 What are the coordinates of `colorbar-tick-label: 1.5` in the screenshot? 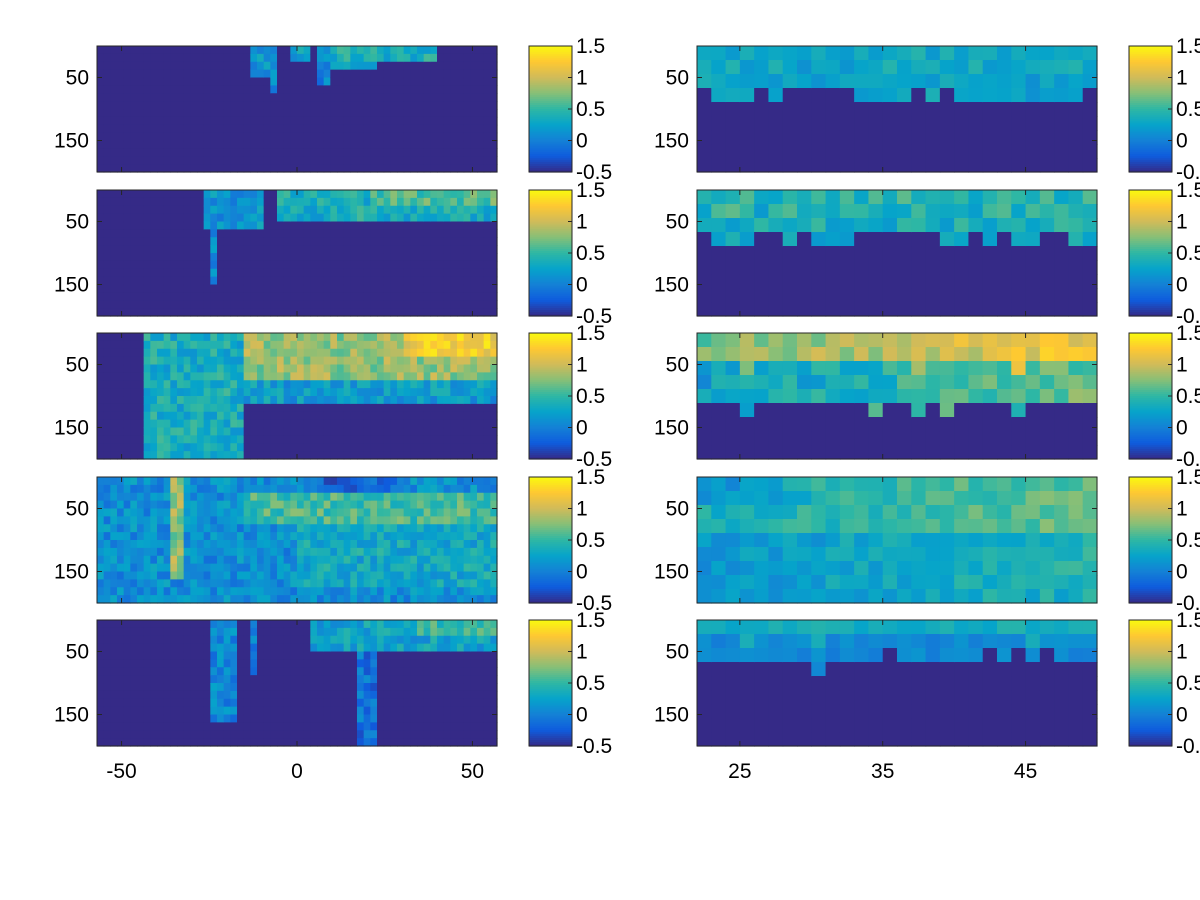 It's located at (590, 46).